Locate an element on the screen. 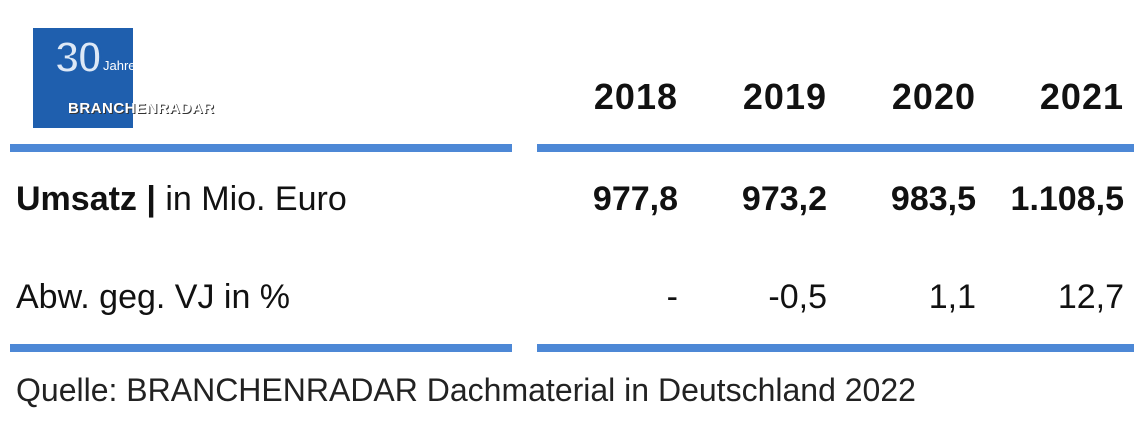 This screenshot has height=426, width=1144. column-header: 2019 is located at coordinates (784, 96).